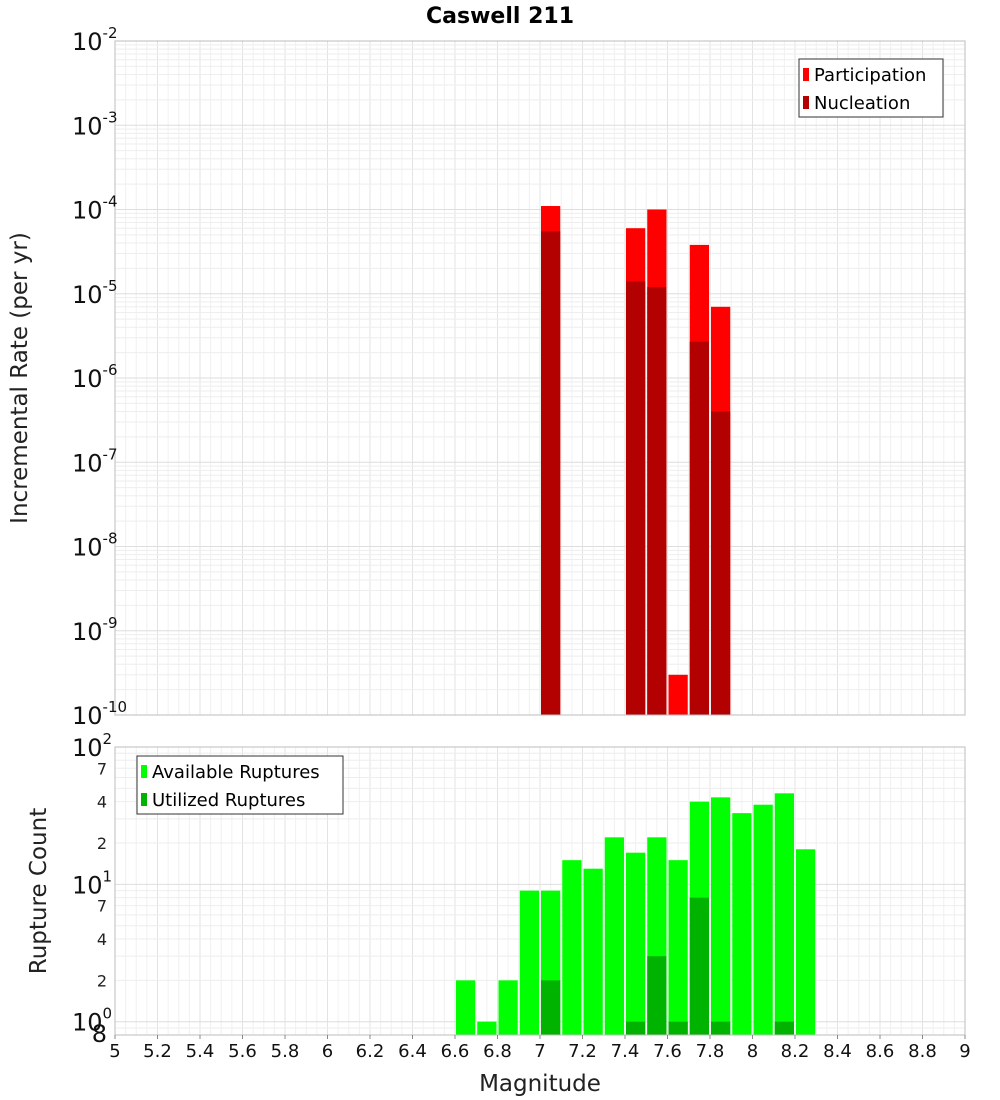 The image size is (1000, 1100). What do you see at coordinates (370, 1051) in the screenshot?
I see `x-tick-label: 6.2` at bounding box center [370, 1051].